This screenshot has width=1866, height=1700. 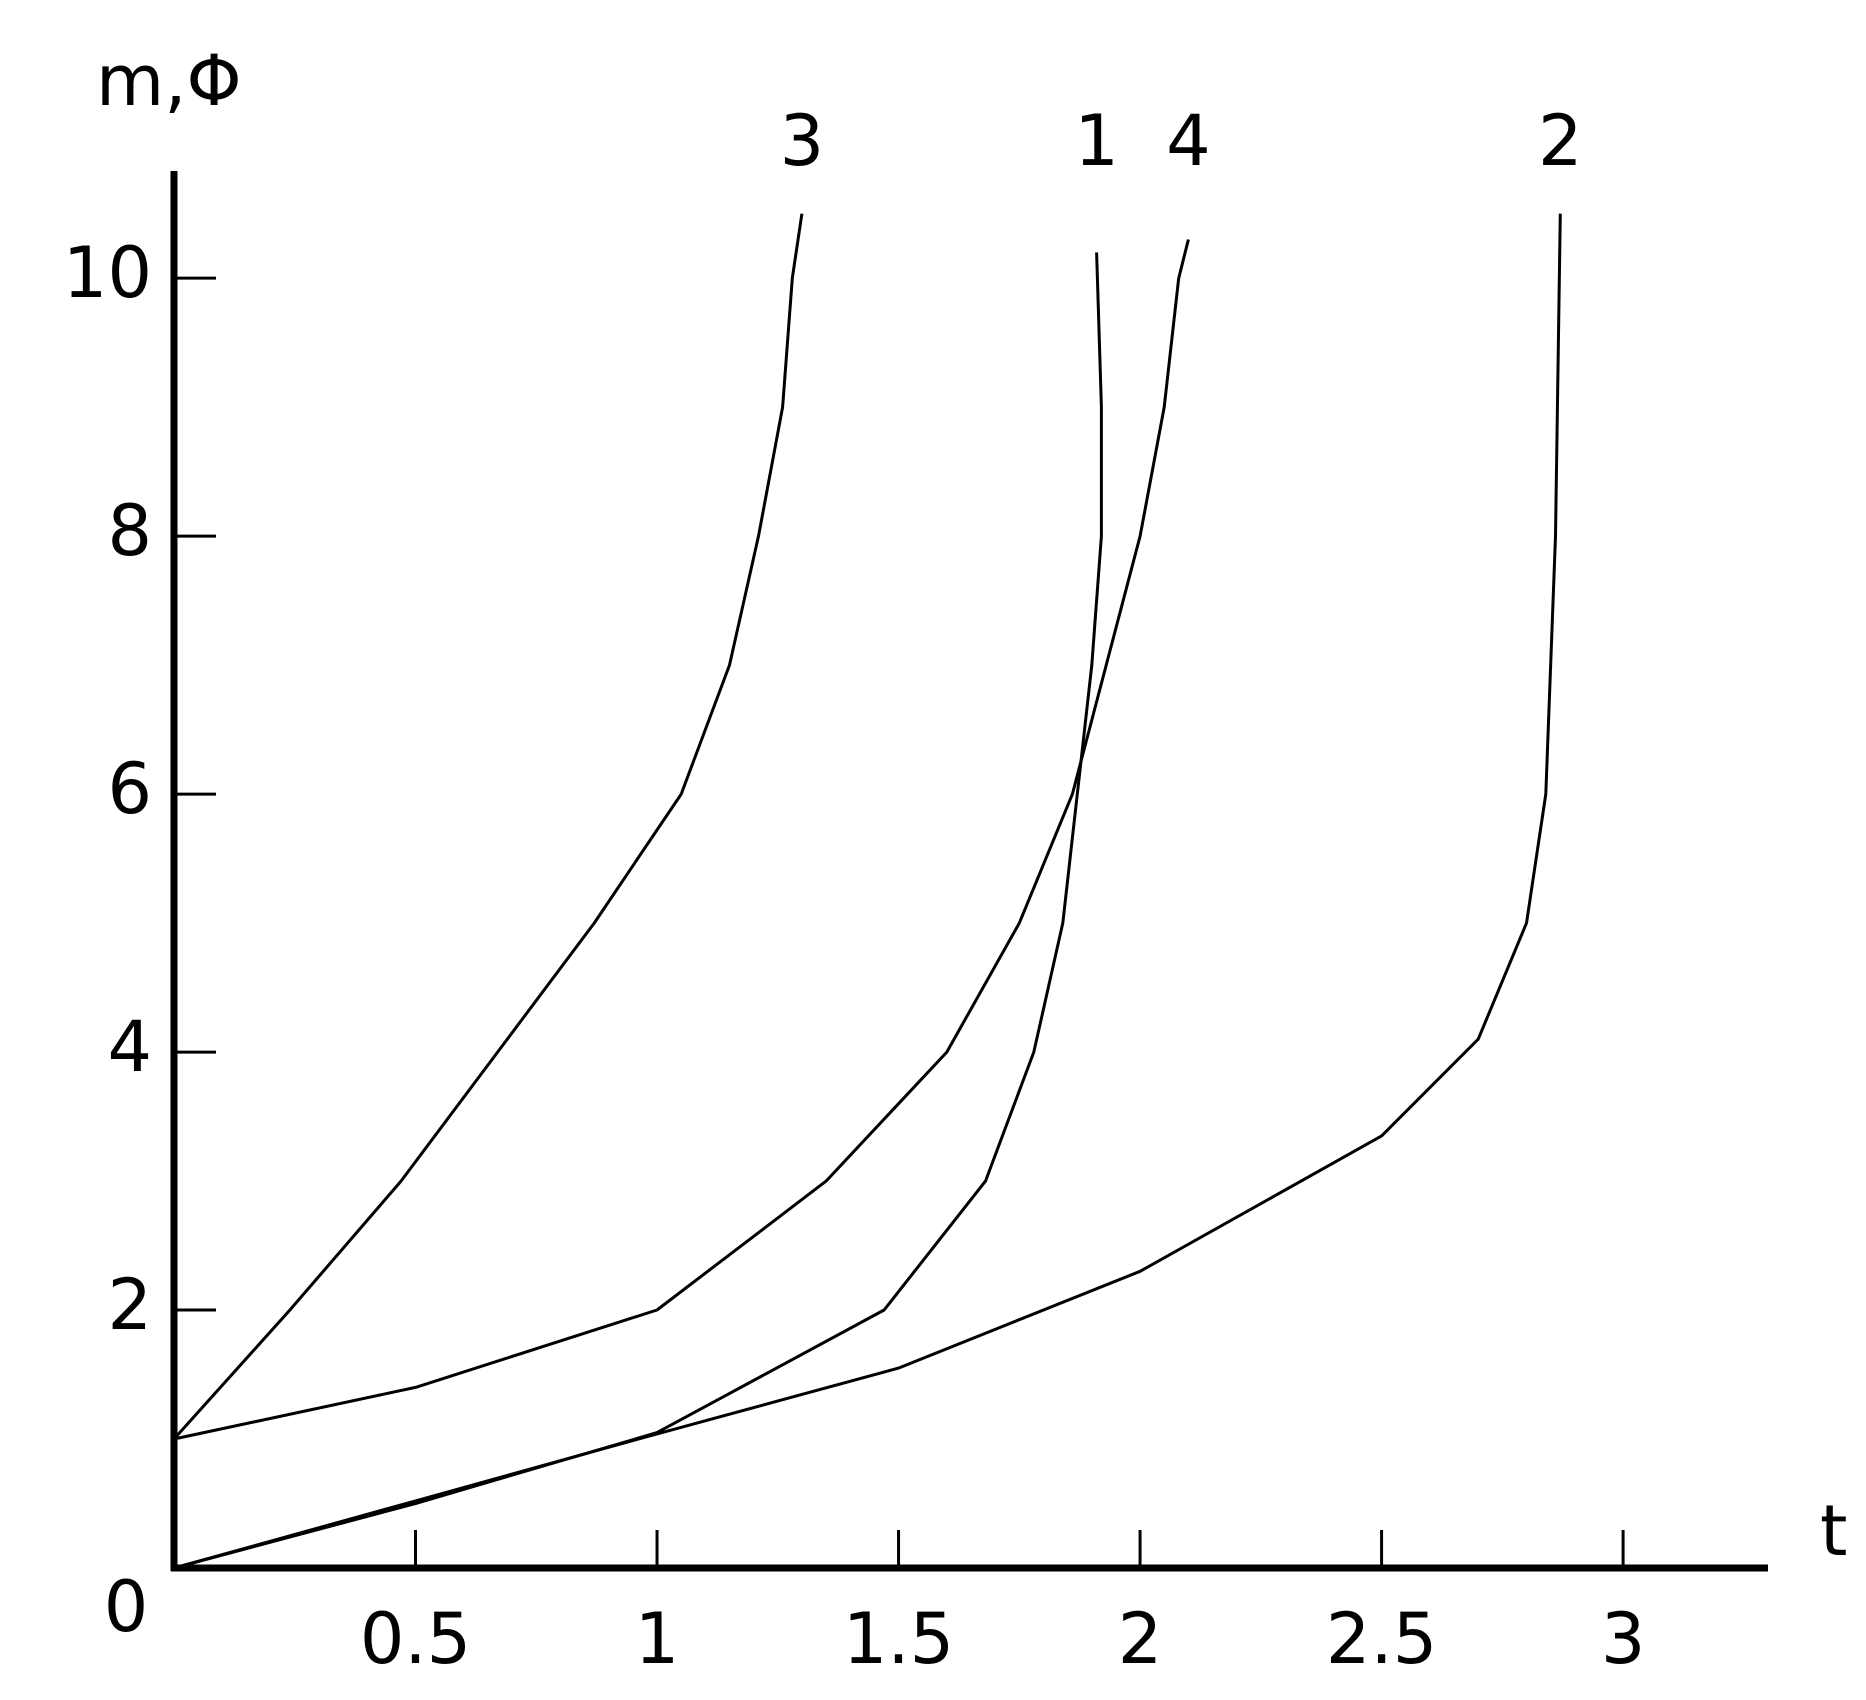 I want to click on series-label: 2, so click(x=1560, y=141).